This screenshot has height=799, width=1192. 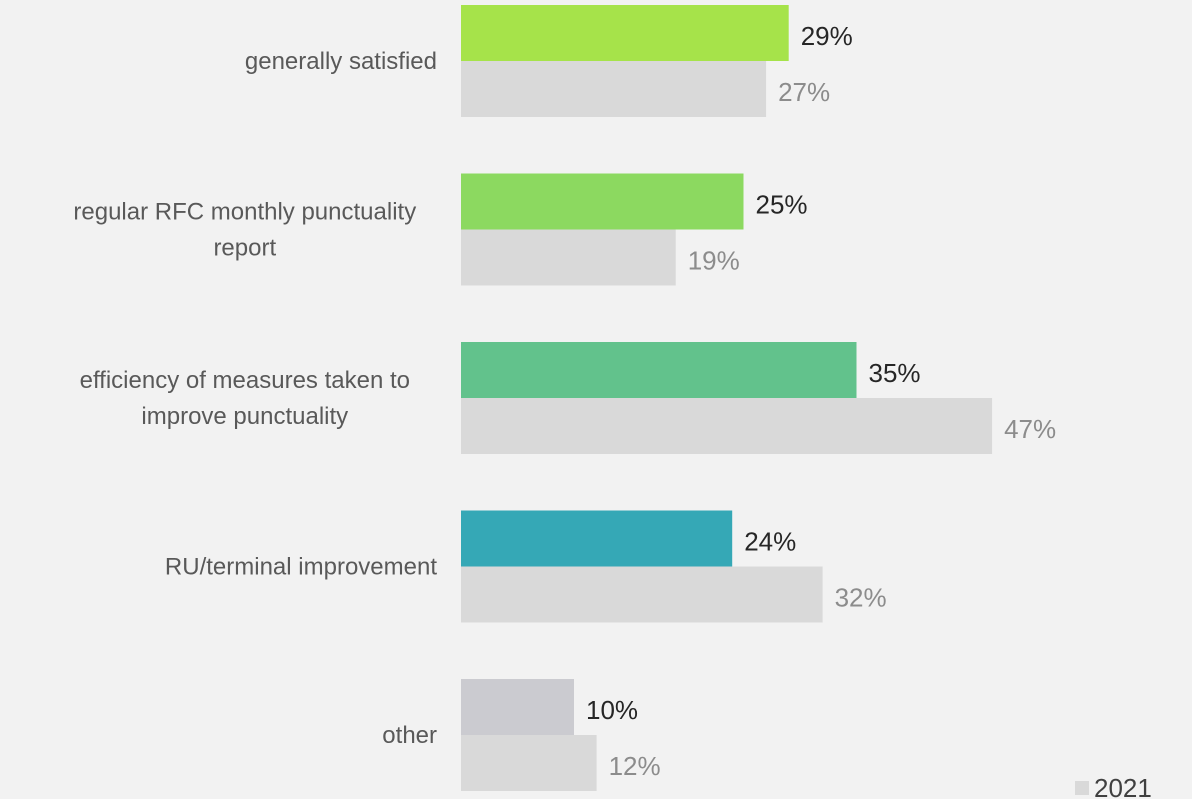 I want to click on category-label-line: efficiency of measures taken to, so click(x=245, y=380).